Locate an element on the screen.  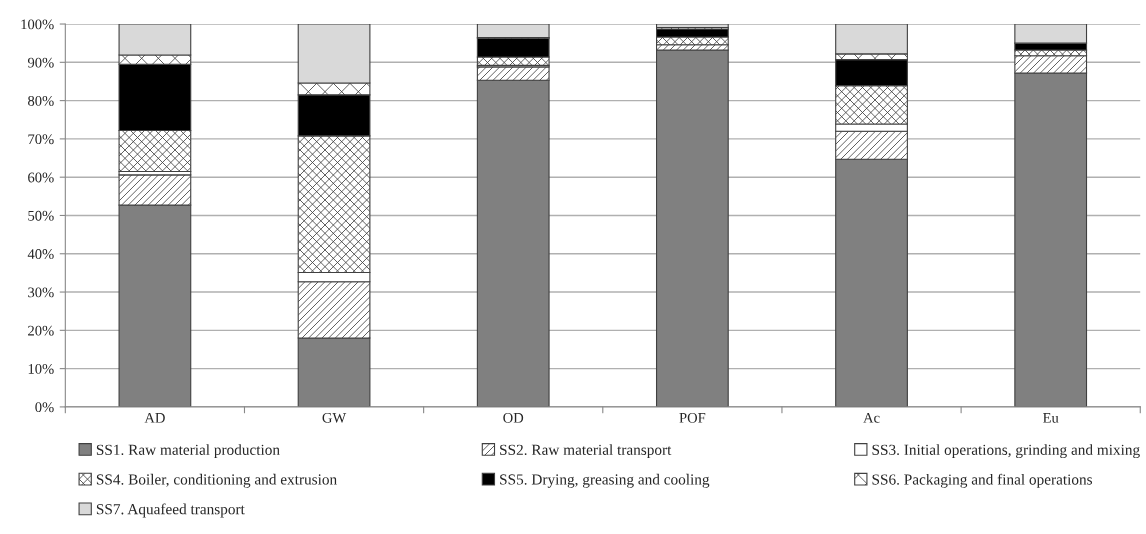
legend-label: SS2. Raw material transport is located at coordinates (586, 451).